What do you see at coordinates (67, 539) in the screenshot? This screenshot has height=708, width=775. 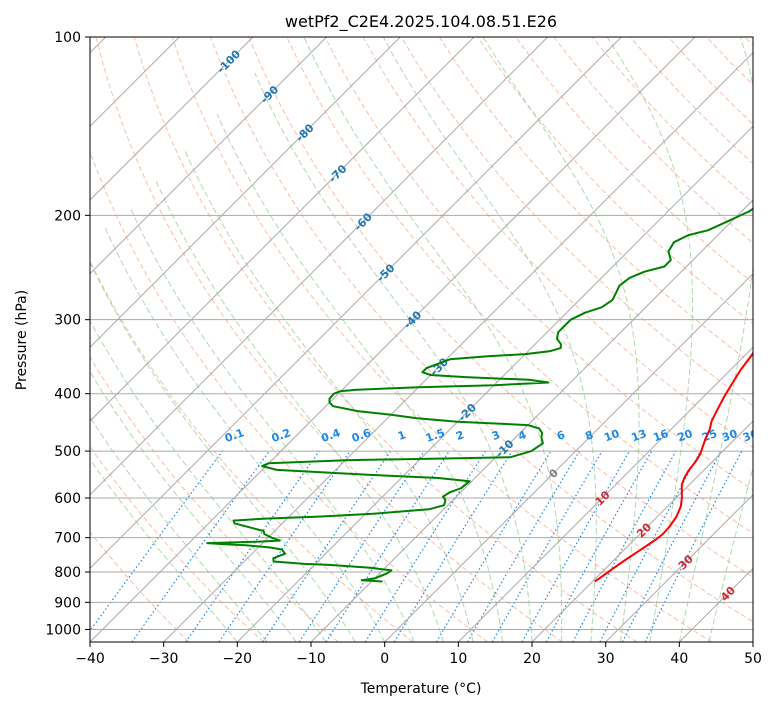 I see `y-tick-label: 700` at bounding box center [67, 539].